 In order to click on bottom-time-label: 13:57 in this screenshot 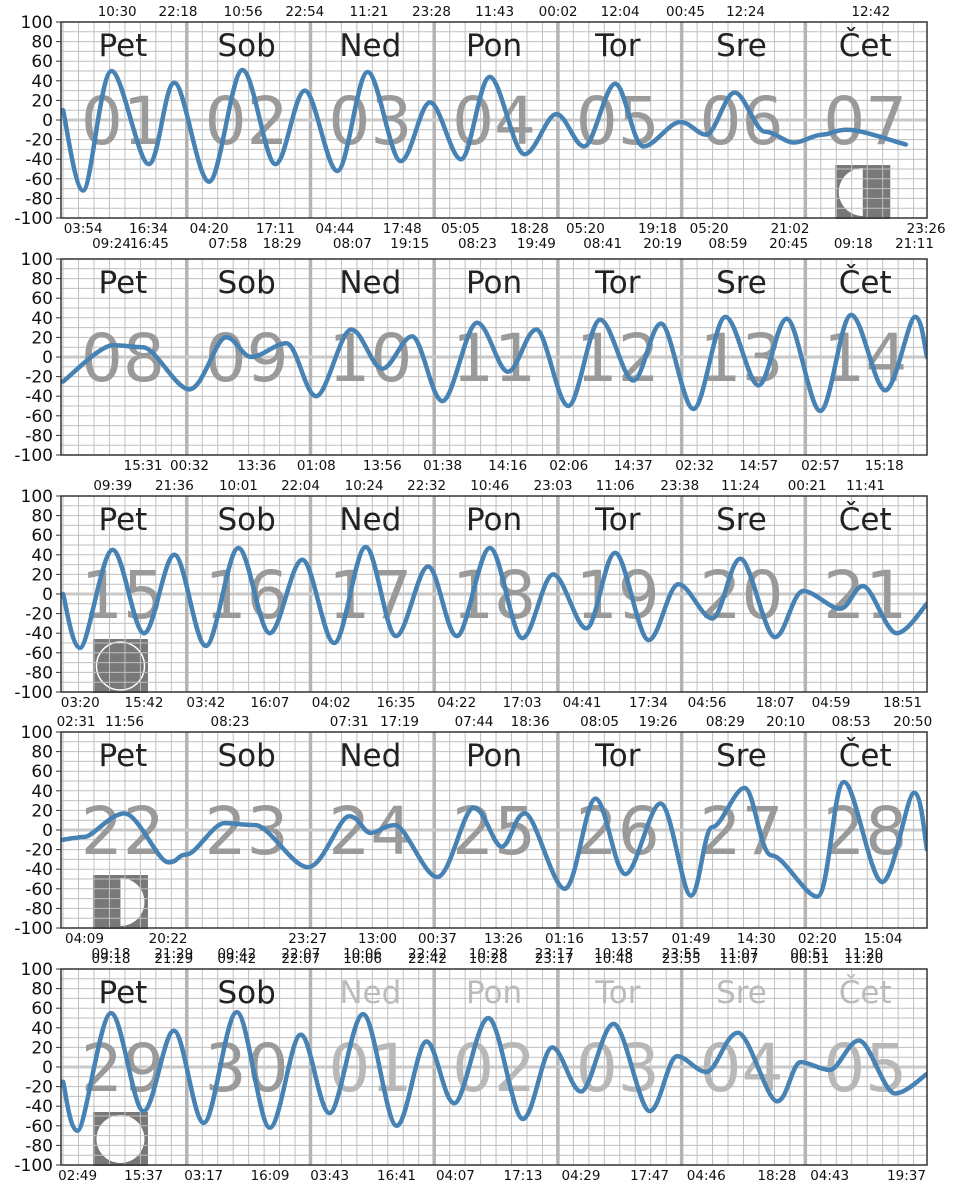, I will do `click(629, 939)`.